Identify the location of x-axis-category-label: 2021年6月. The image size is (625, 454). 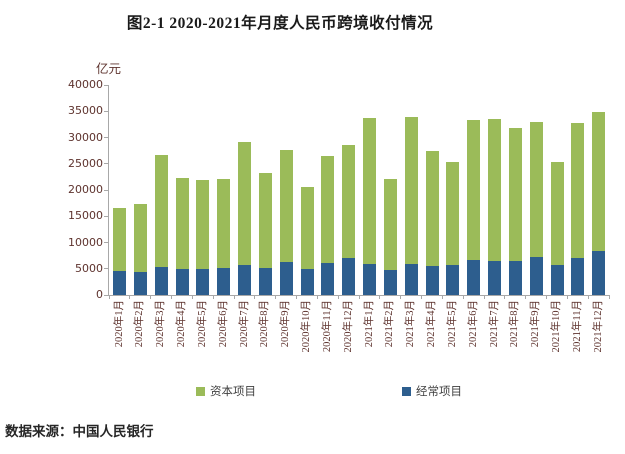
(473, 324).